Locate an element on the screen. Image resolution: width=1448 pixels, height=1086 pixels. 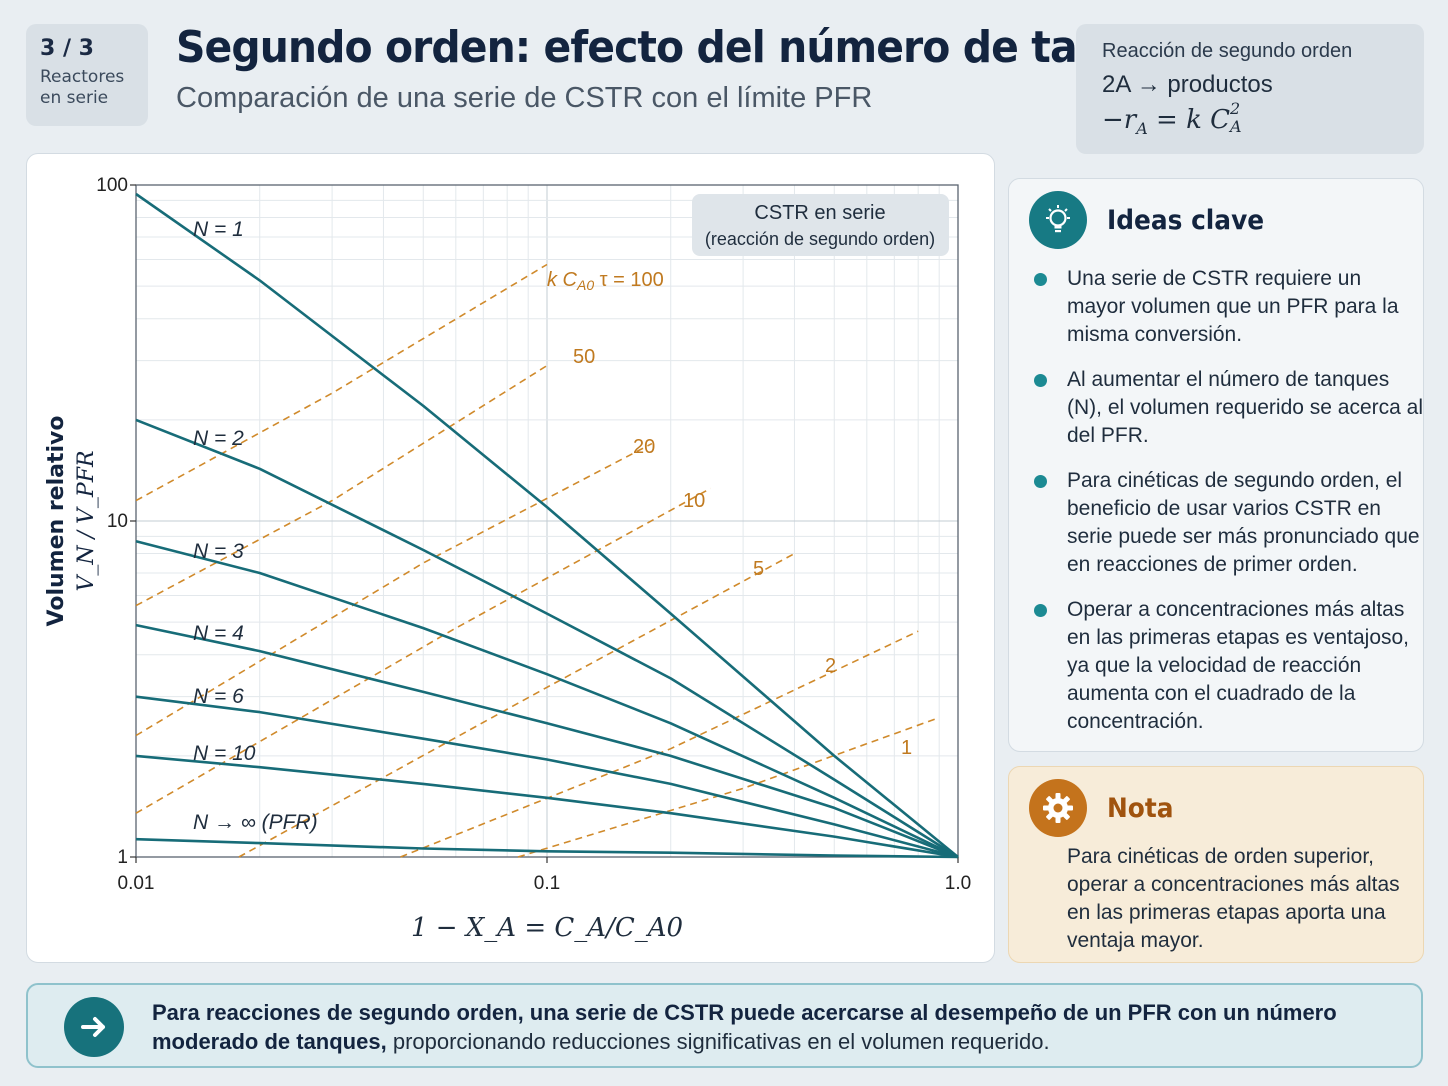
page-badge: 3 / 3 Reactores en serie is located at coordinates (87, 75).